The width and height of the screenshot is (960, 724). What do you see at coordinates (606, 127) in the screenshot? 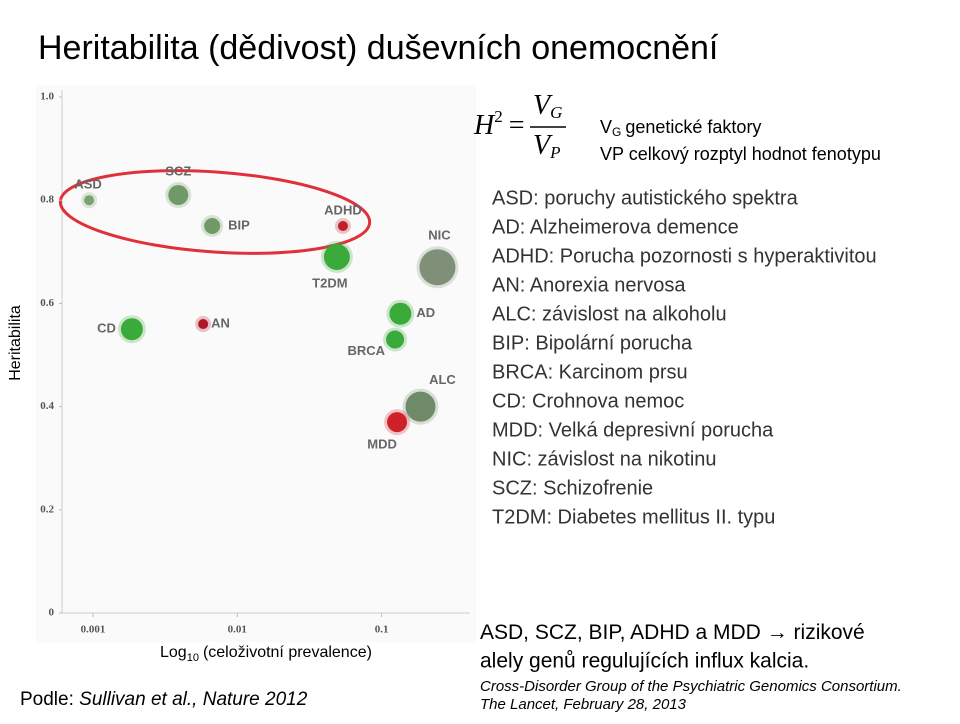
I see `vg-base: V` at bounding box center [606, 127].